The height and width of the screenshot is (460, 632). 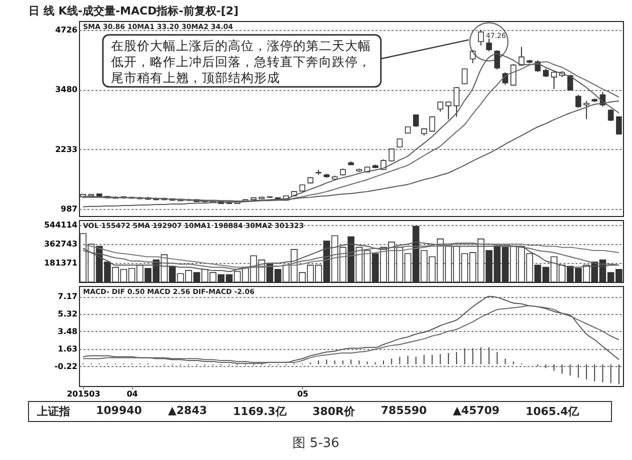 What do you see at coordinates (553, 411) in the screenshot?
I see `text: 1065.4亿` at bounding box center [553, 411].